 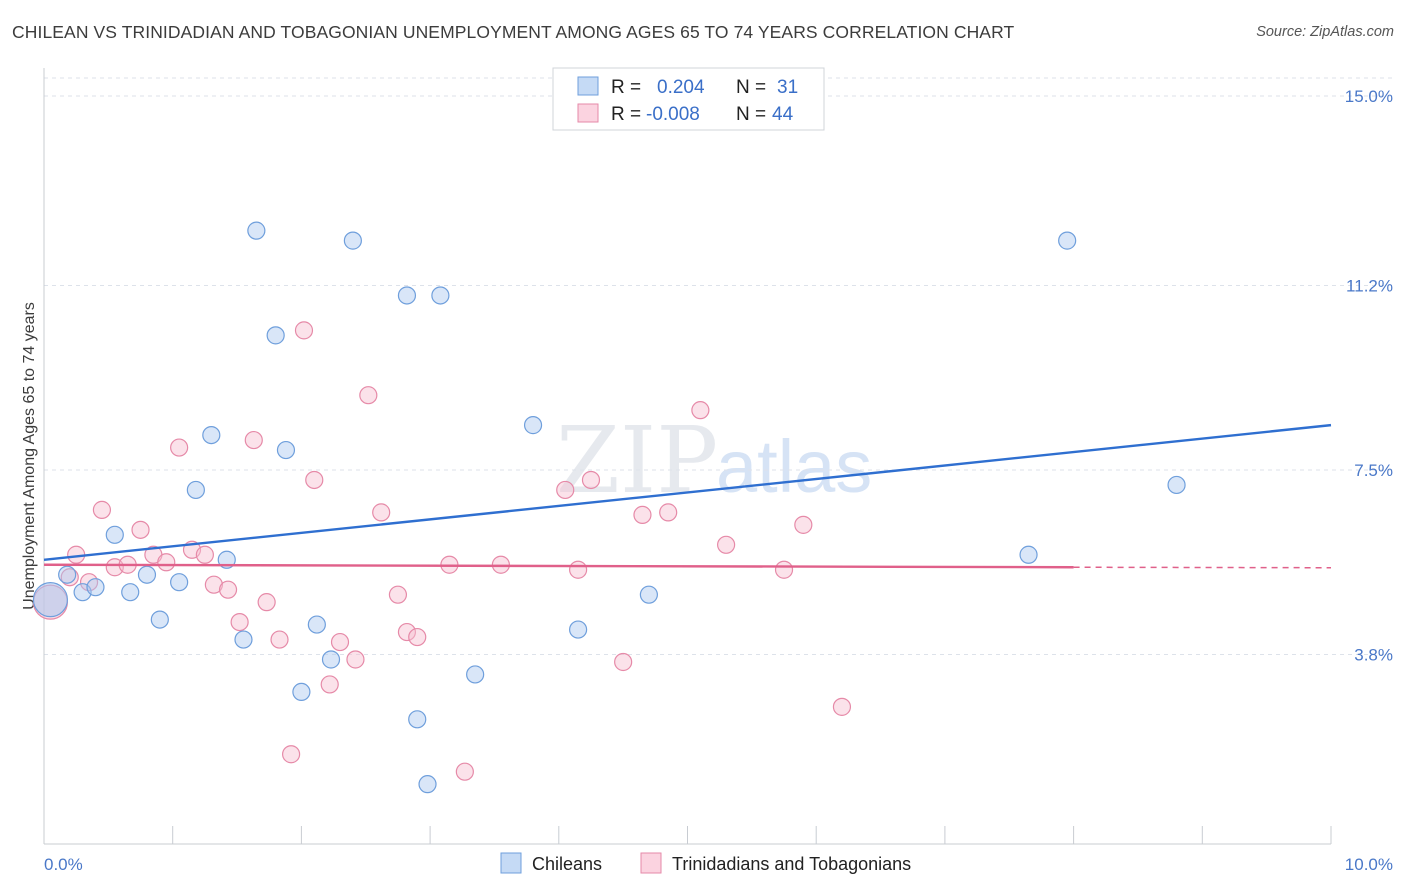 What do you see at coordinates (626, 87) in the screenshot?
I see `legend-r-label-1: R =` at bounding box center [626, 87].